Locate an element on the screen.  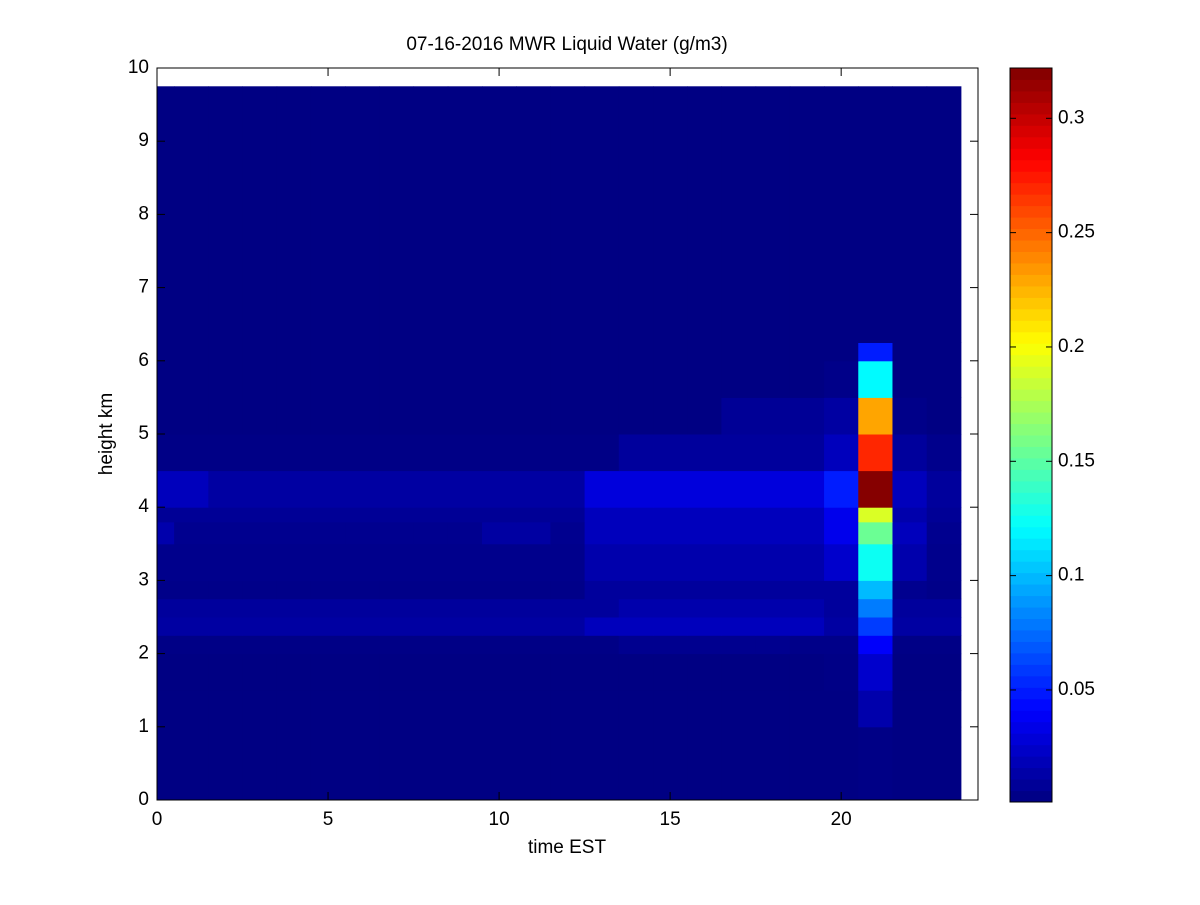
x-tick-label: 10 is located at coordinates (499, 819).